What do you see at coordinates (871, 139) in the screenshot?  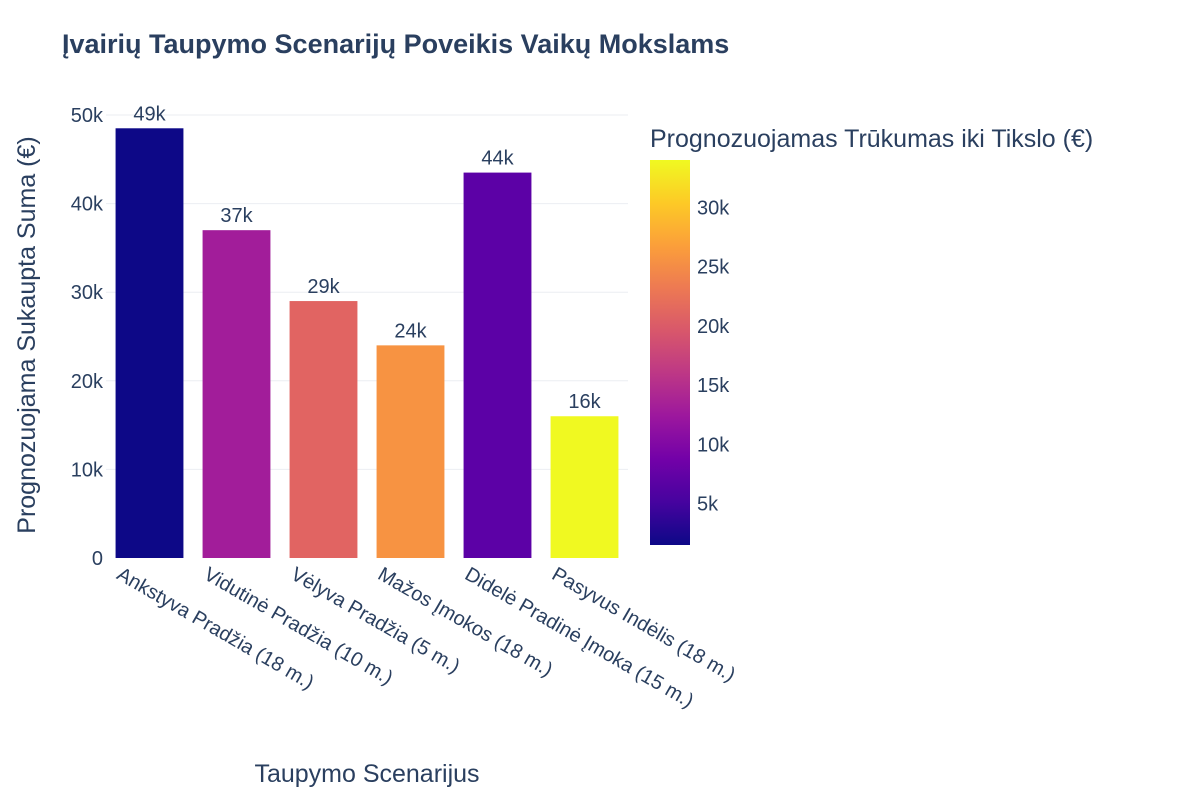 I see `colorbar-title: Prognozuojamas Trūkumas iki Tikslo (€)` at bounding box center [871, 139].